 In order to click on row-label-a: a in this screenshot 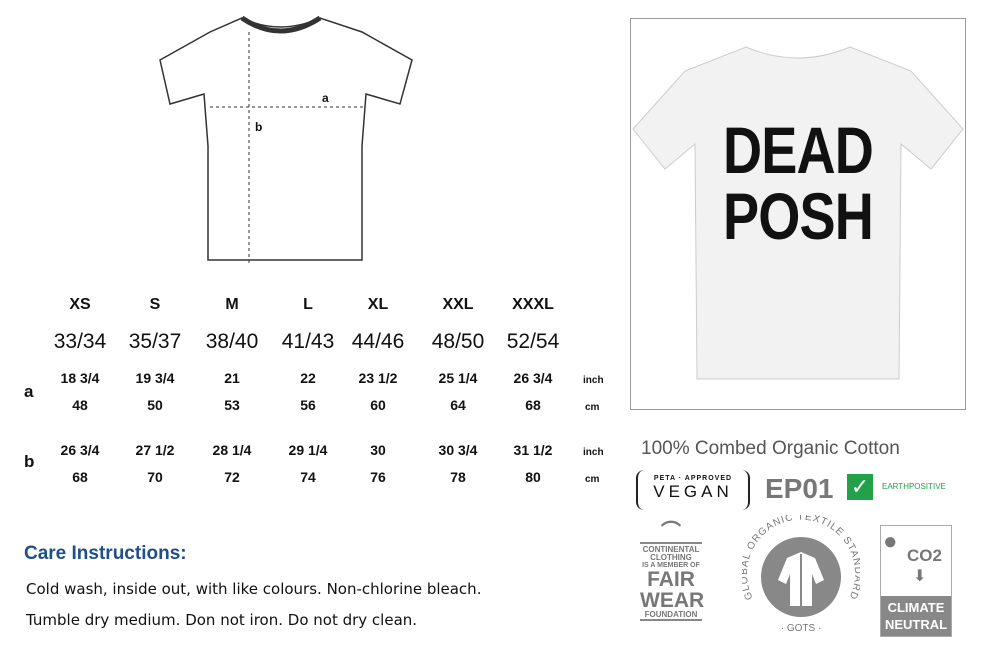, I will do `click(29, 391)`.